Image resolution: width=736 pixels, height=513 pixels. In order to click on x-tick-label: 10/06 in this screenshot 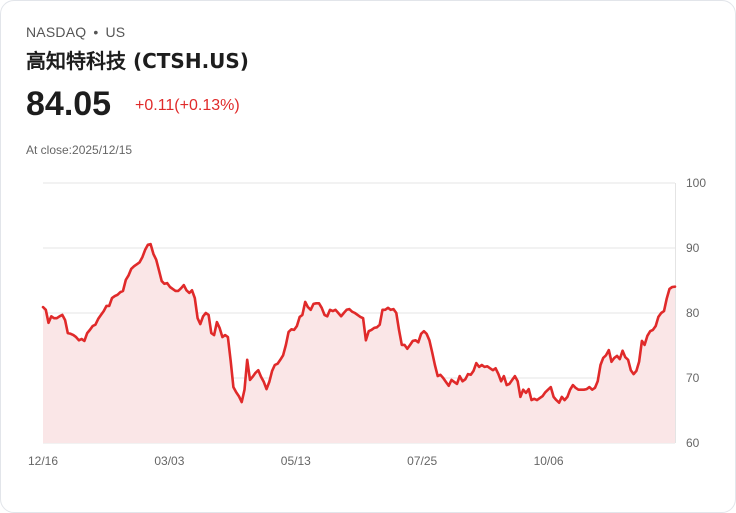, I will do `click(549, 461)`.